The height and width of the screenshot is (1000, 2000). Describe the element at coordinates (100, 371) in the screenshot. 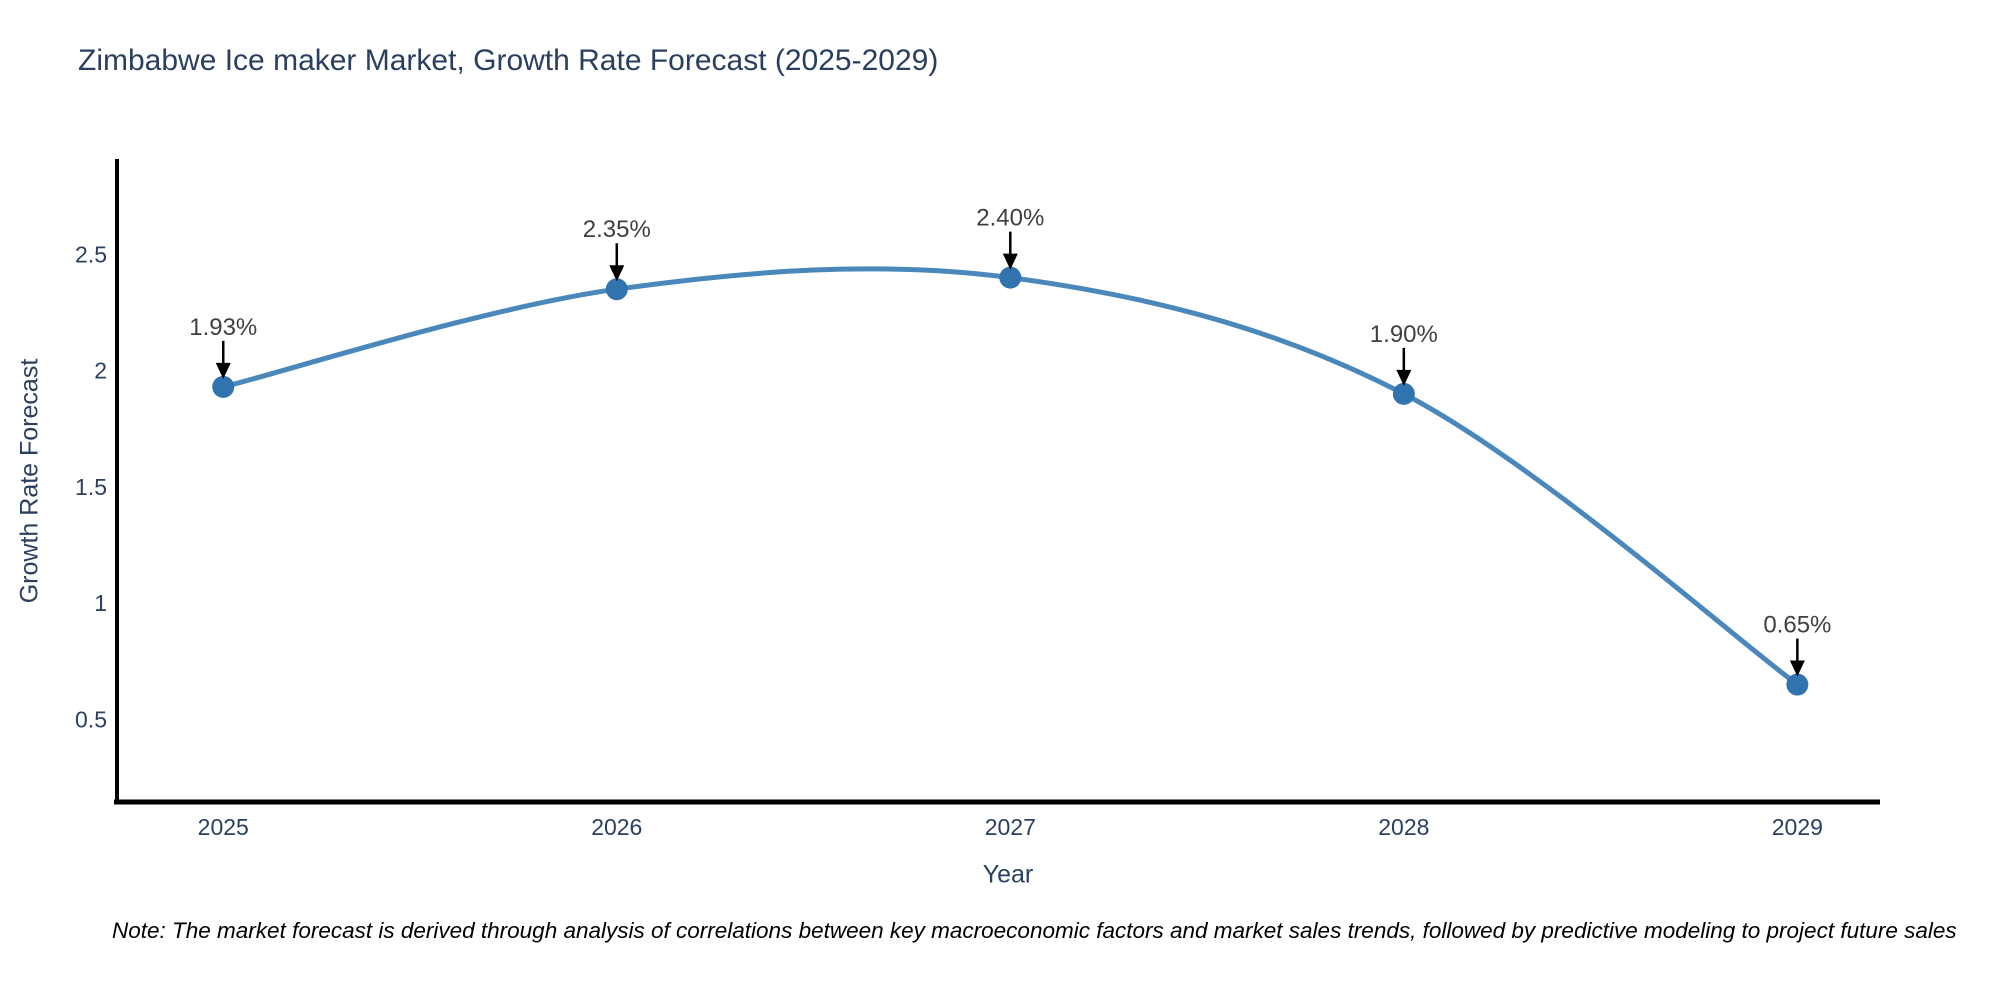

I see `y-tick-label: 2` at that location.